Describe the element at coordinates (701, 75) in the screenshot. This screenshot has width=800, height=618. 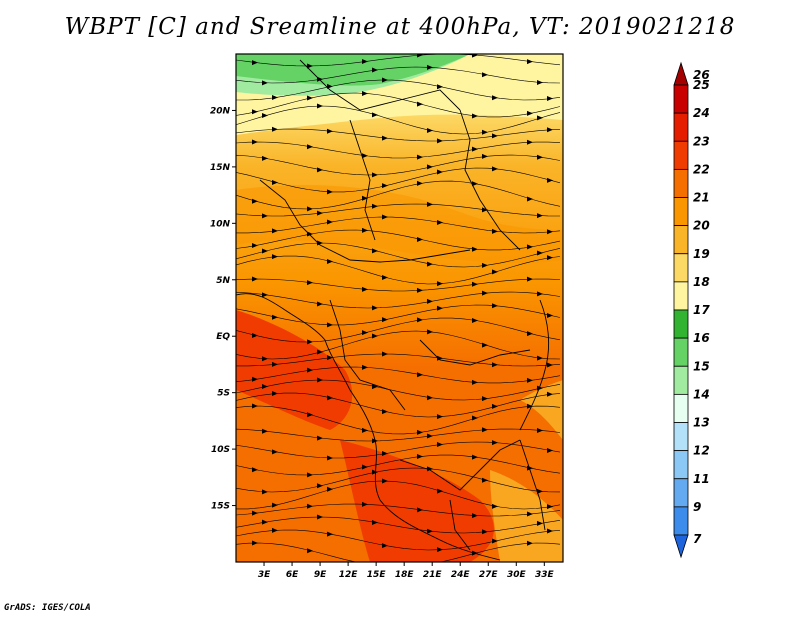
I see `colorbar-label: 26` at that location.